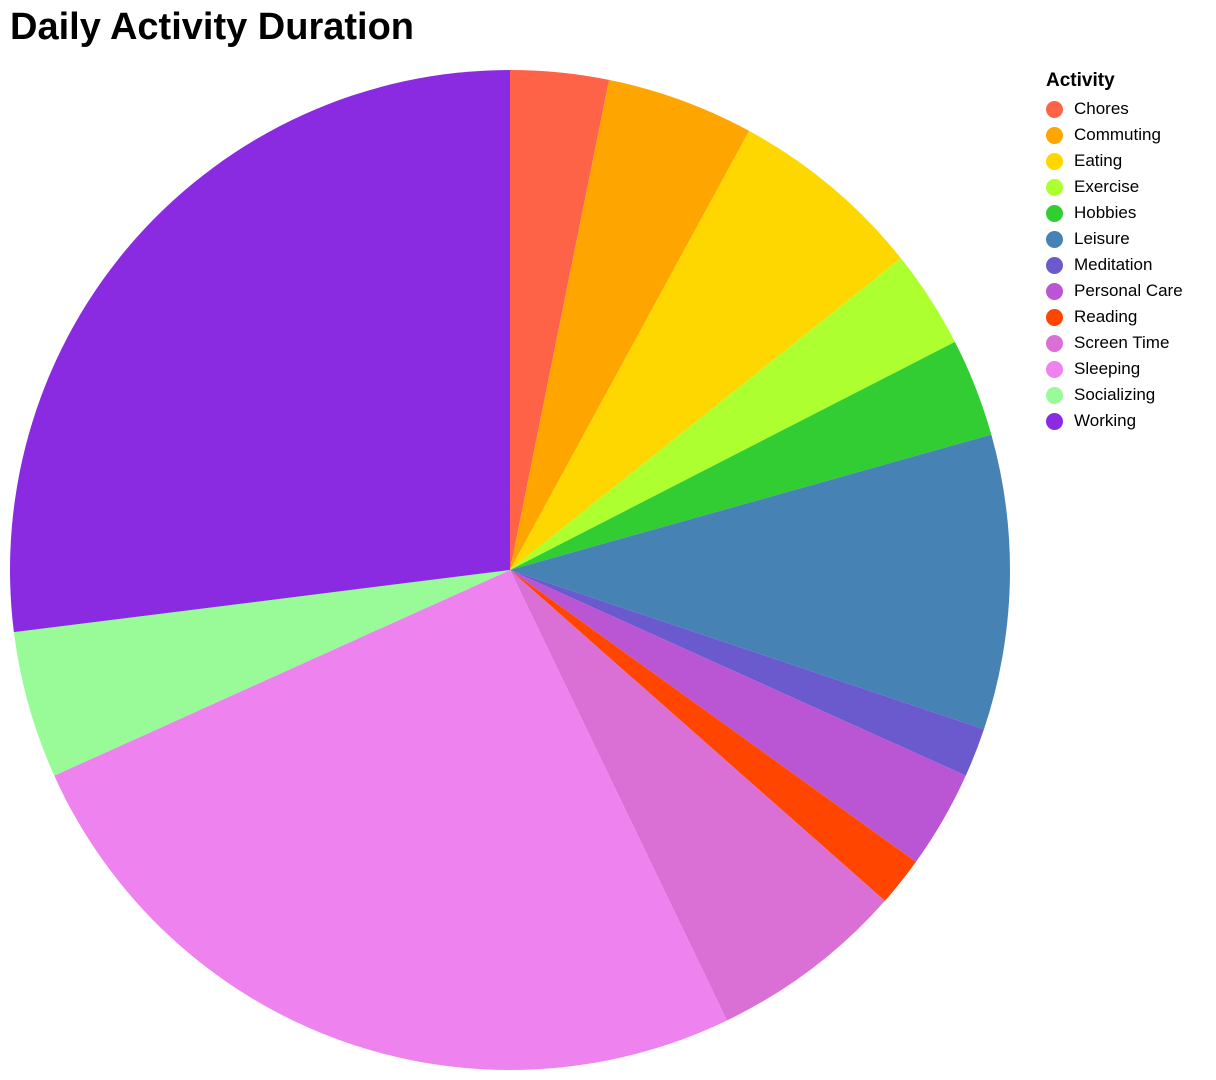 This screenshot has width=1216, height=1080. I want to click on pie-slice-hobbies, so click(751, 455).